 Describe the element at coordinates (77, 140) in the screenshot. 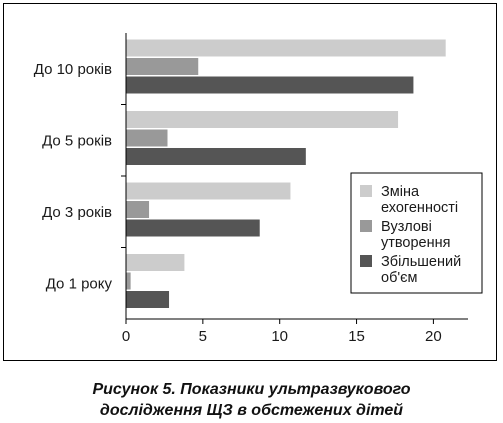

I see `category-label: До 5 років` at that location.